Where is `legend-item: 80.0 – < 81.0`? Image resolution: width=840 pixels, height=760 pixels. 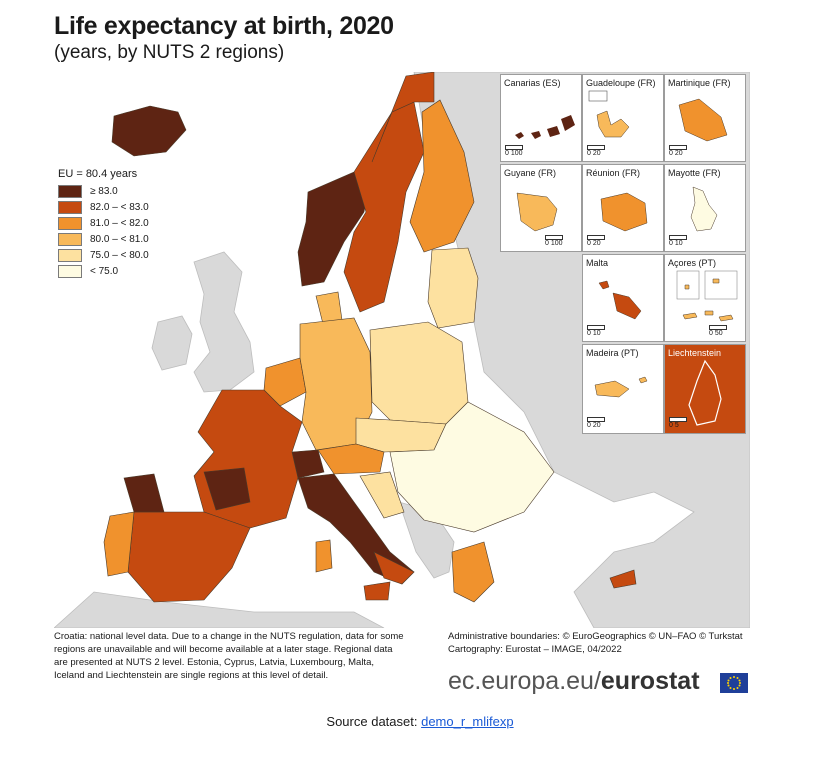
legend-item: 80.0 – < 81.0 is located at coordinates (103, 239).